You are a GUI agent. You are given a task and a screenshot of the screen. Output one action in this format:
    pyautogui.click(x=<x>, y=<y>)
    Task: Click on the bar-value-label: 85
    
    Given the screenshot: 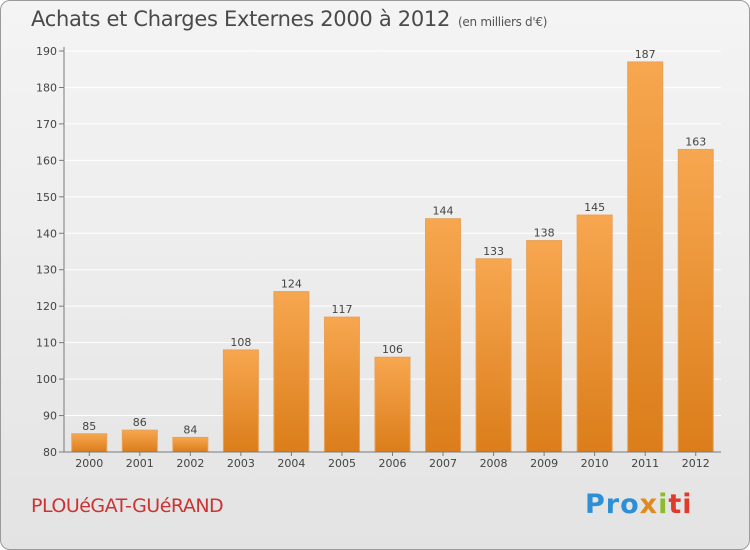 What is the action you would take?
    pyautogui.click(x=89, y=426)
    